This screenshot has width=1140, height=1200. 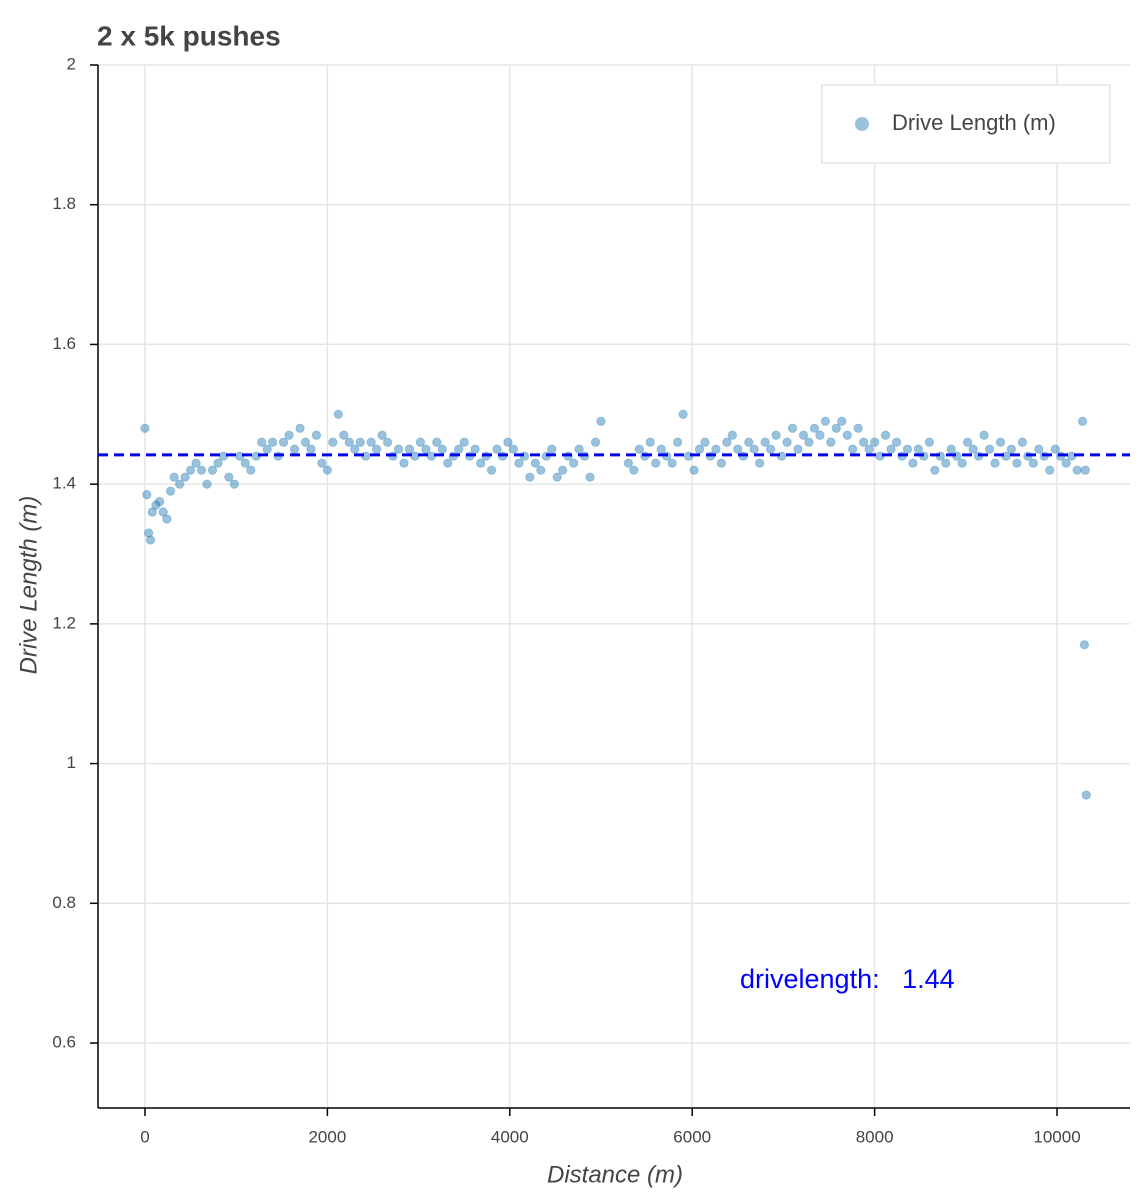 What do you see at coordinates (974, 122) in the screenshot?
I see `legend-label: Drive Length (m)` at bounding box center [974, 122].